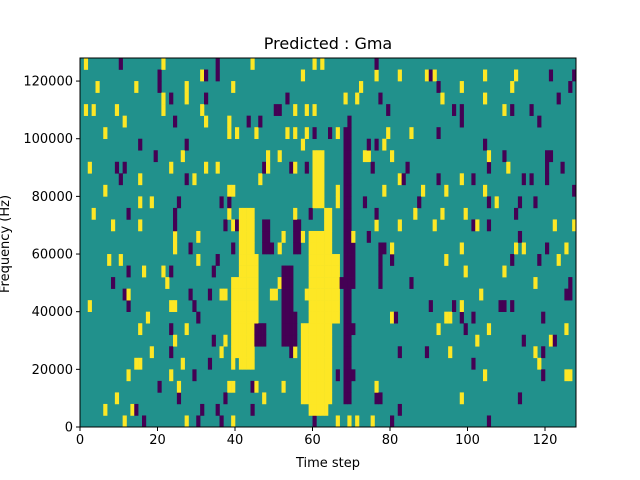  Describe the element at coordinates (327, 463) in the screenshot. I see `x-axis-label: Time step` at that location.